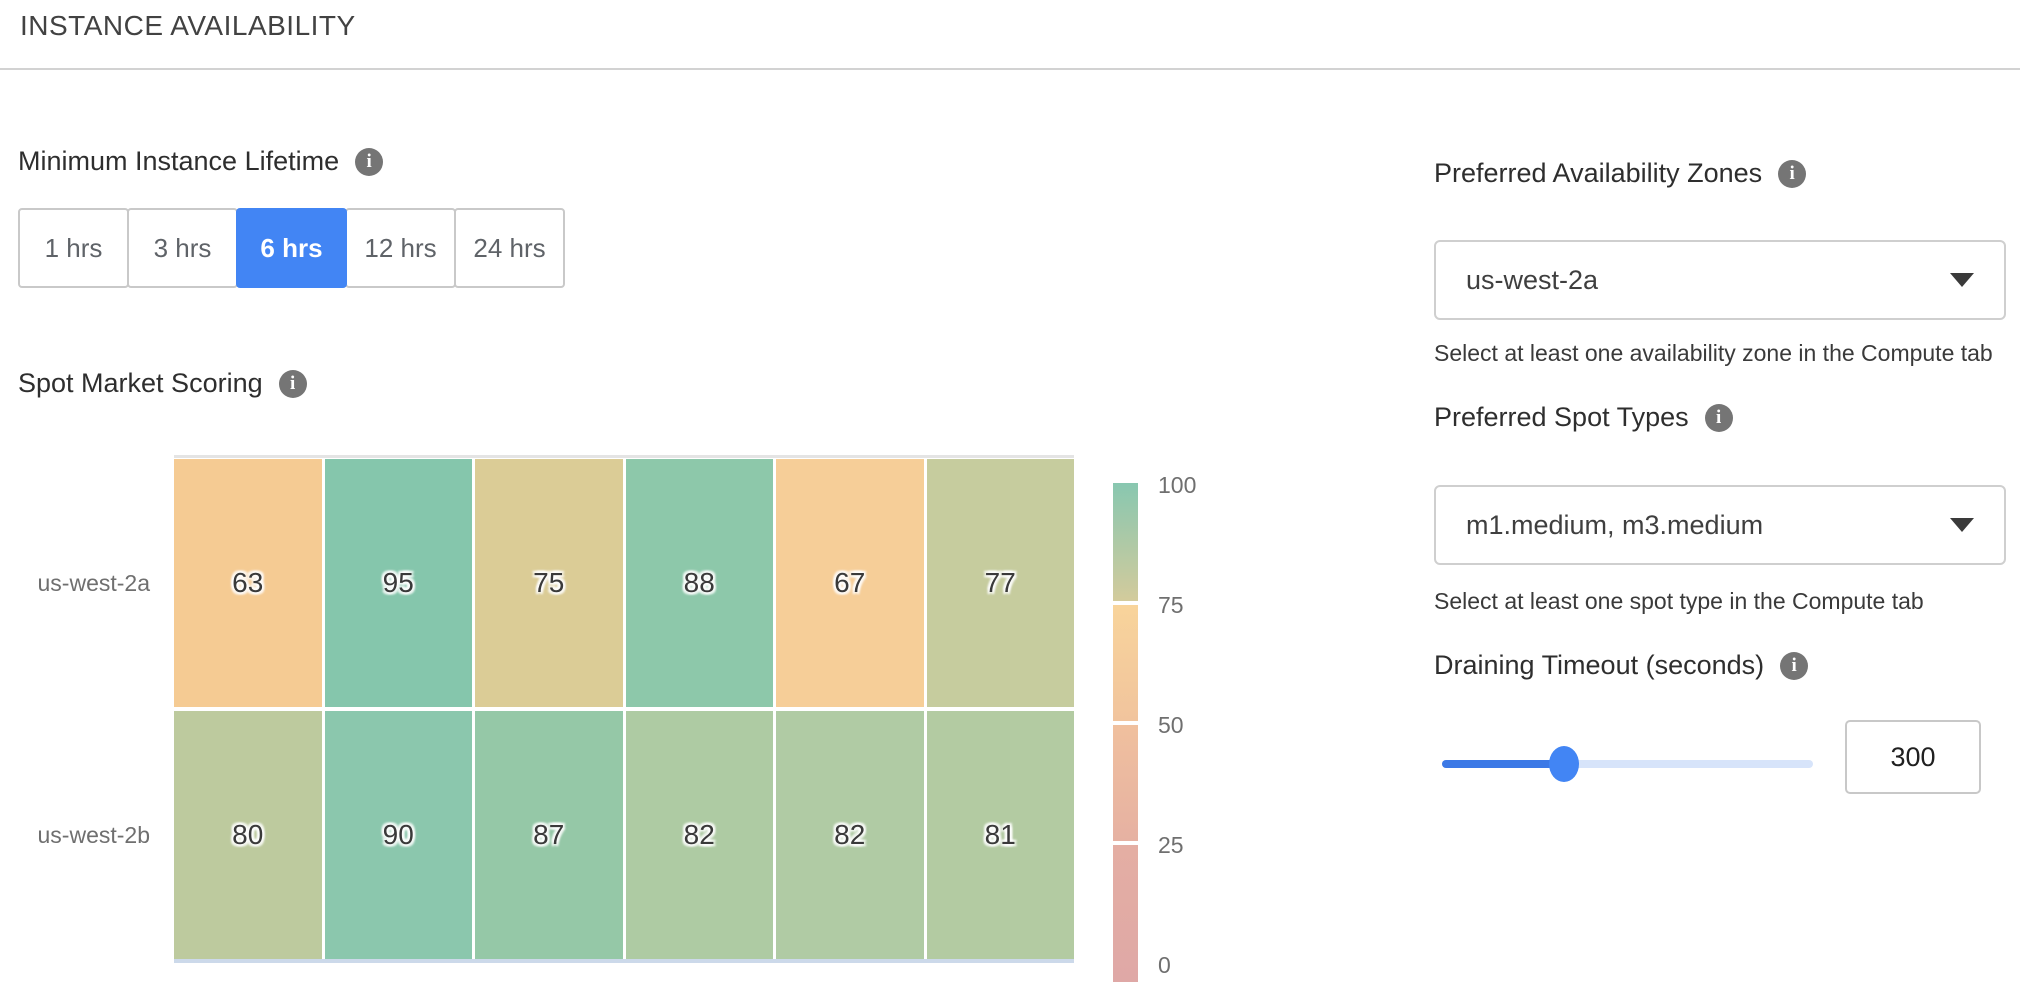 The image size is (2020, 982). I want to click on lifetime-option-6-hrs: 6 hrs, so click(291, 248).